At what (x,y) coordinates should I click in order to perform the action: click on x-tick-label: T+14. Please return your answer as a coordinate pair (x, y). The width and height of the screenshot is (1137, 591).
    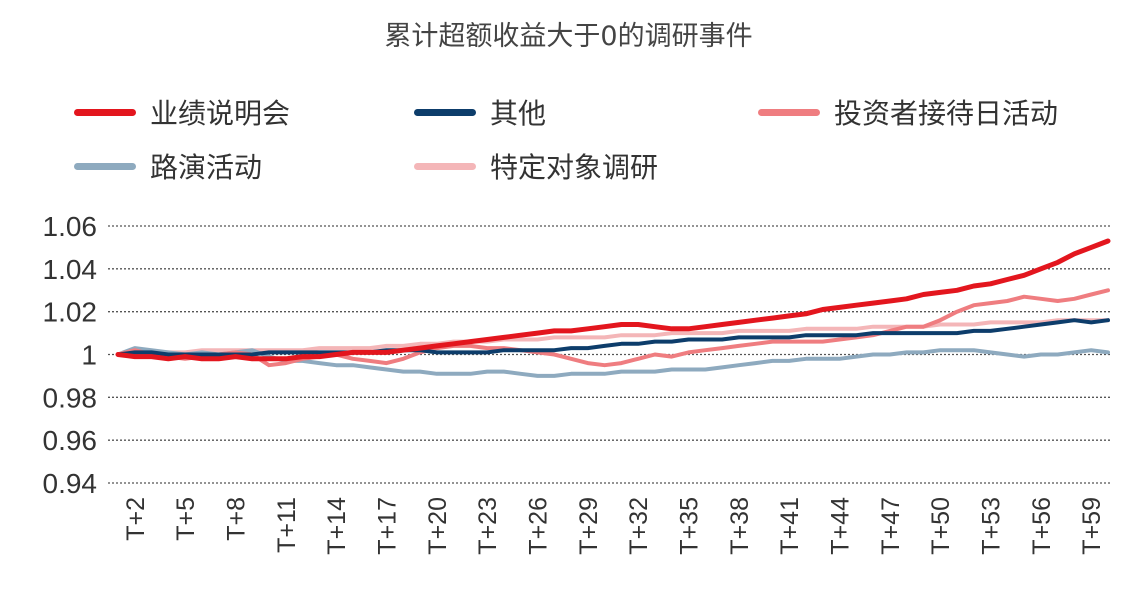
    Looking at the image, I should click on (337, 526).